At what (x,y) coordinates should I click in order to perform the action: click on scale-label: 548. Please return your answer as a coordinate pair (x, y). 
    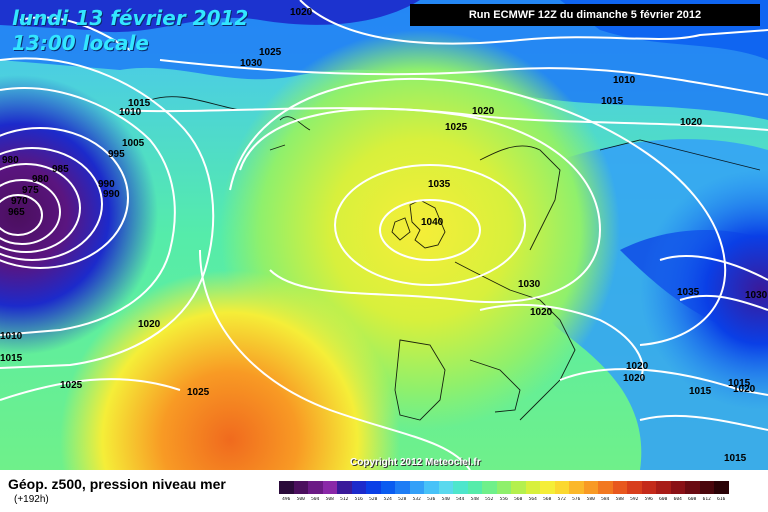
    Looking at the image, I should click on (474, 499).